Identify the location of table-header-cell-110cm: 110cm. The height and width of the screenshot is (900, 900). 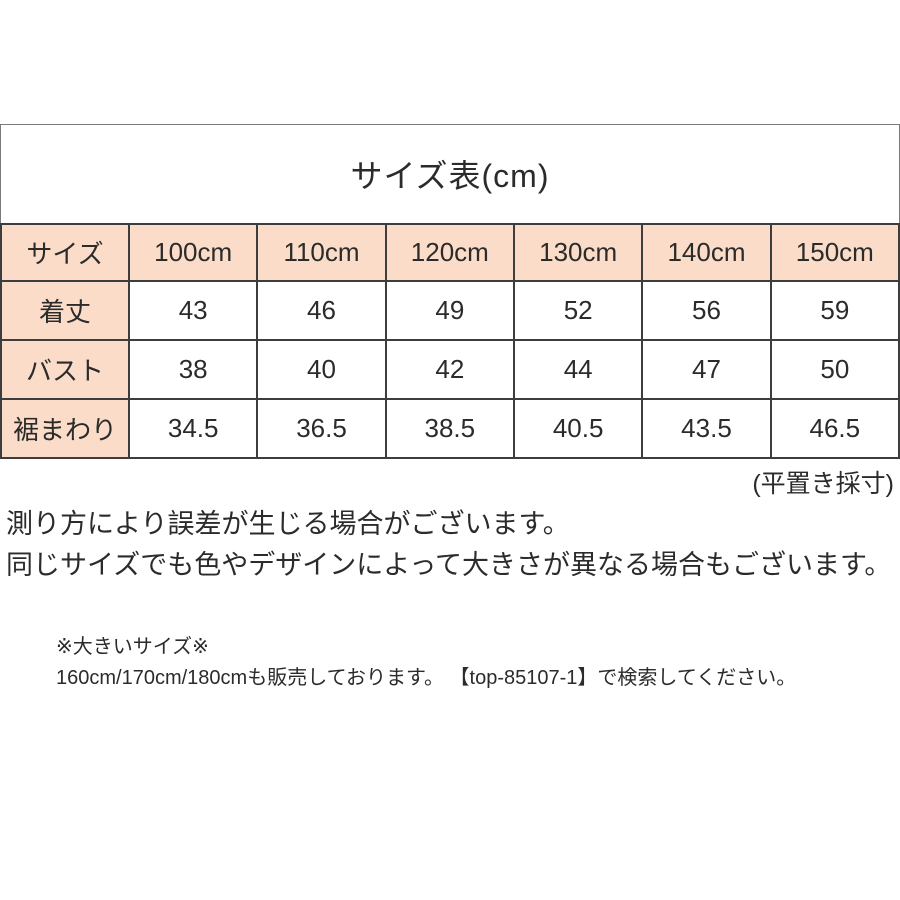
(321, 252).